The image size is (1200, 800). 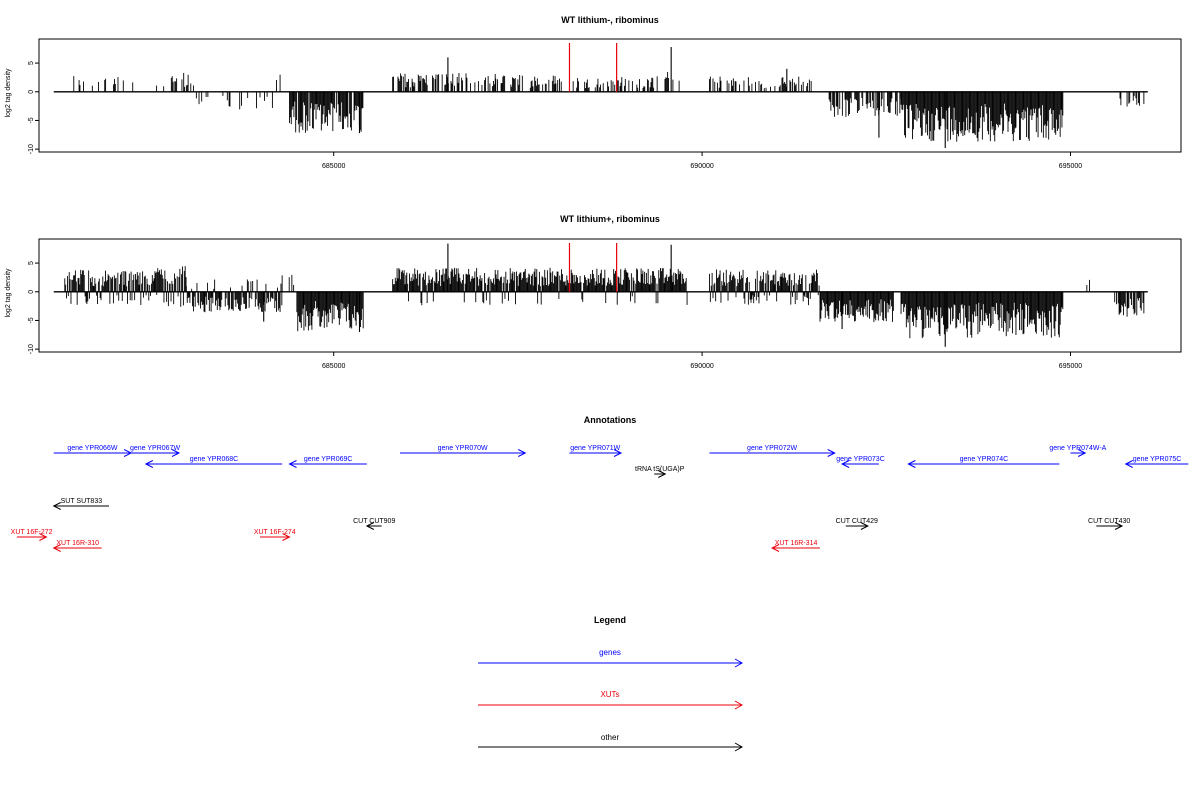 I want to click on panel-1-xtick-label: 685000, so click(x=333, y=166).